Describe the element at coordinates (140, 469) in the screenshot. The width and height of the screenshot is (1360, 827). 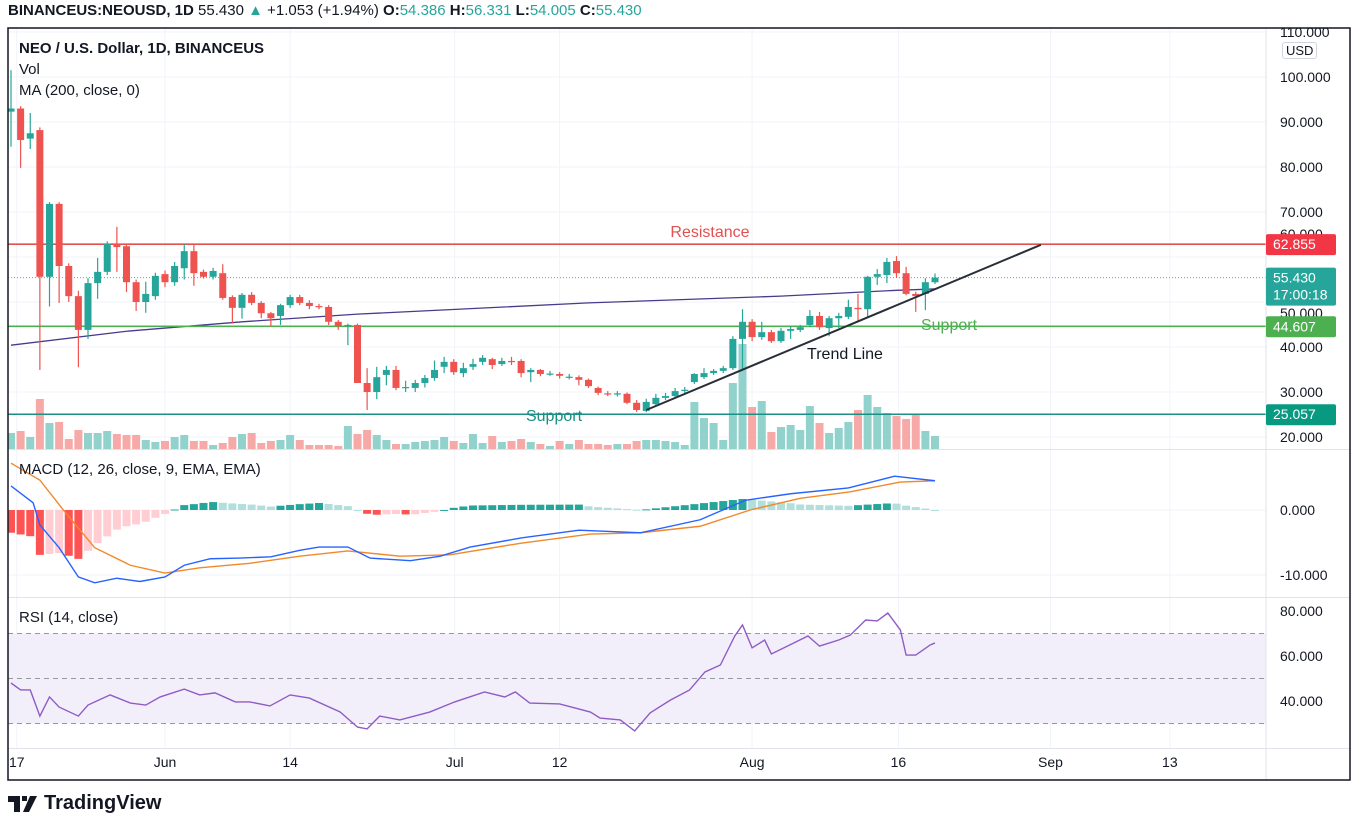
I see `macd-legend: MACD (12, 26, close, 9, EMA, EMA)` at that location.